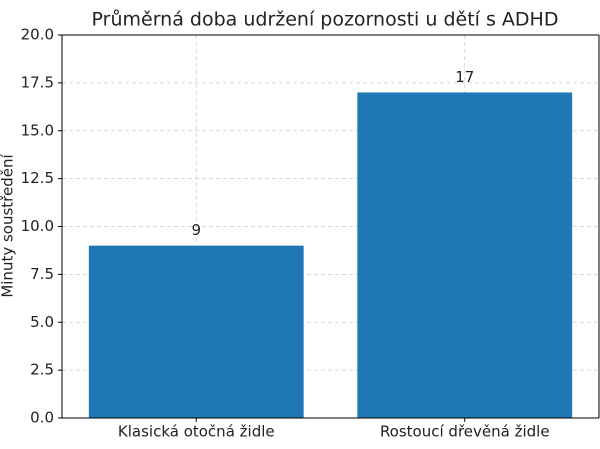 The image size is (600, 449). Describe the element at coordinates (37, 35) in the screenshot. I see `y-tick-label: 20.0` at that location.